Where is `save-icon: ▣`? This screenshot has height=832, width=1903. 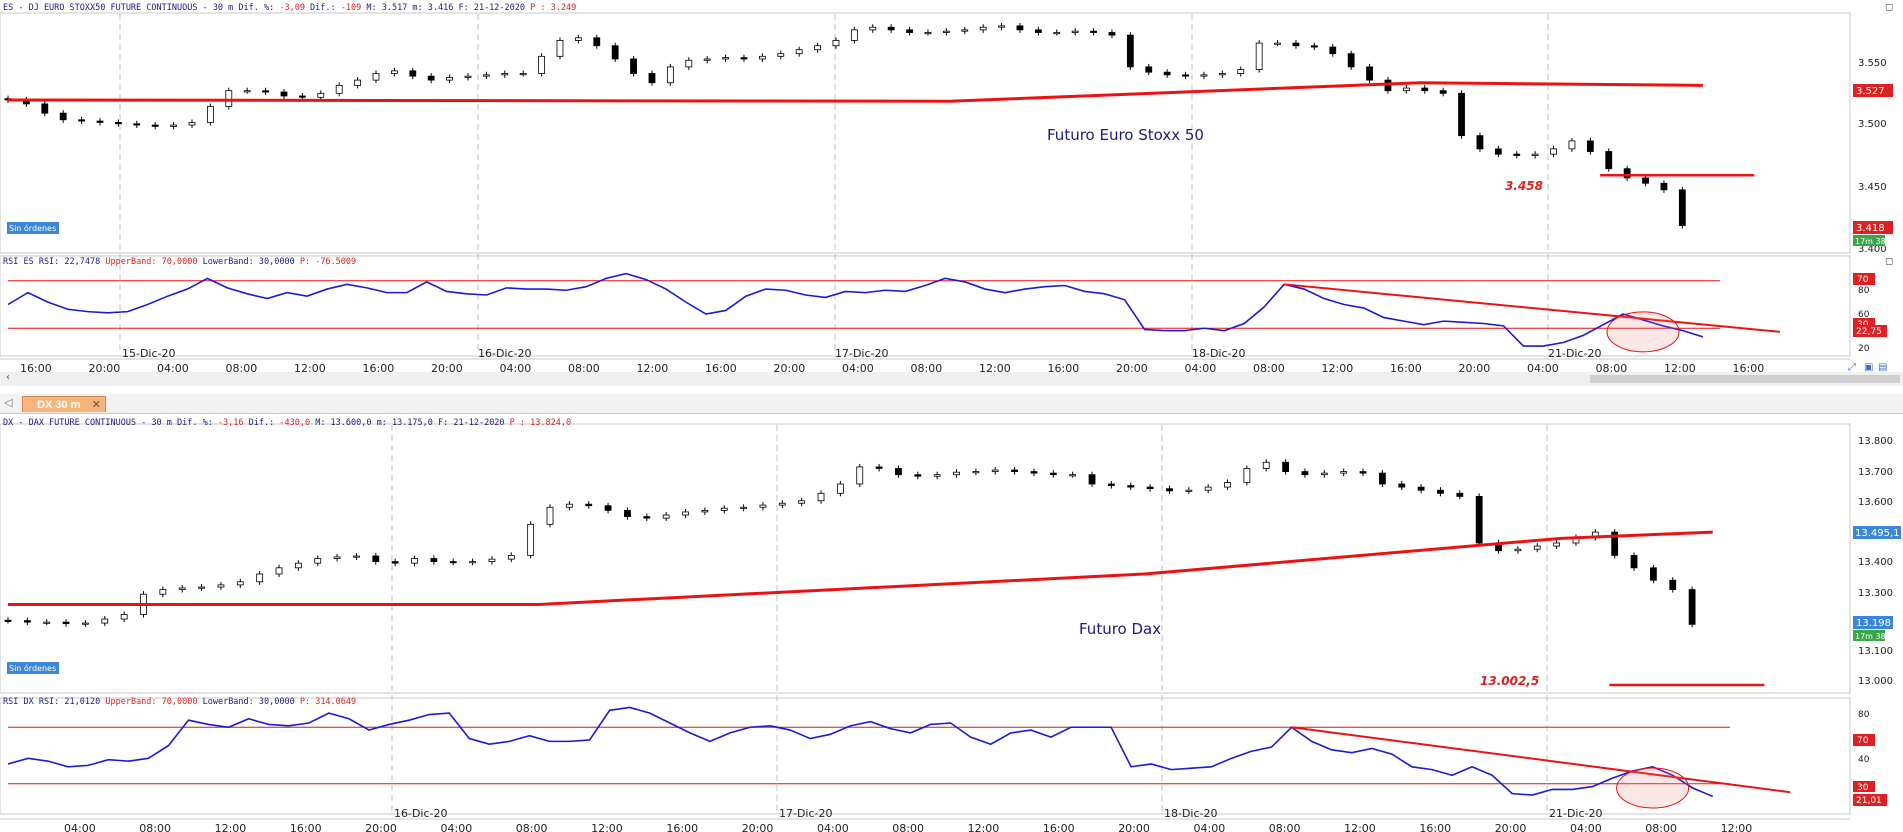 save-icon: ▣ is located at coordinates (1868, 367).